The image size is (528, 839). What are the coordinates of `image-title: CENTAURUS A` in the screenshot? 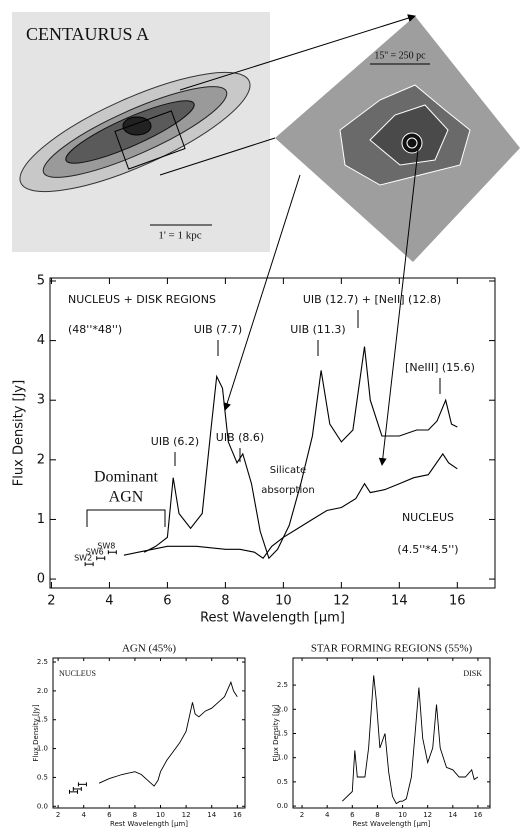 It's located at (87, 34).